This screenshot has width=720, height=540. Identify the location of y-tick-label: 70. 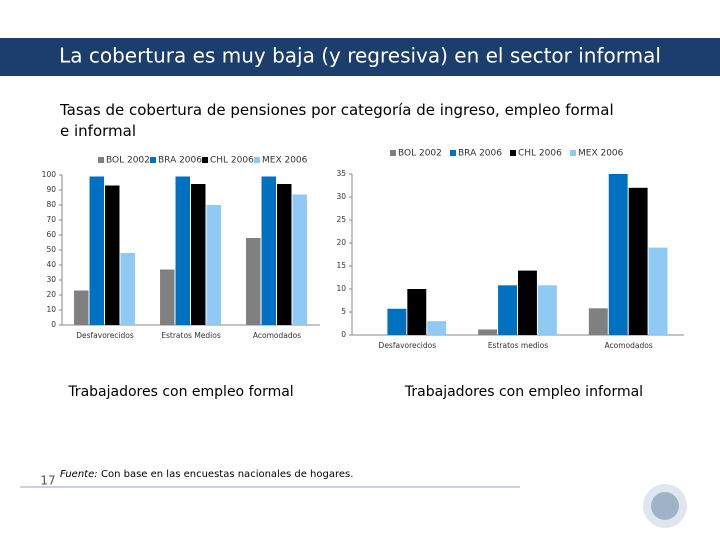
(51, 219).